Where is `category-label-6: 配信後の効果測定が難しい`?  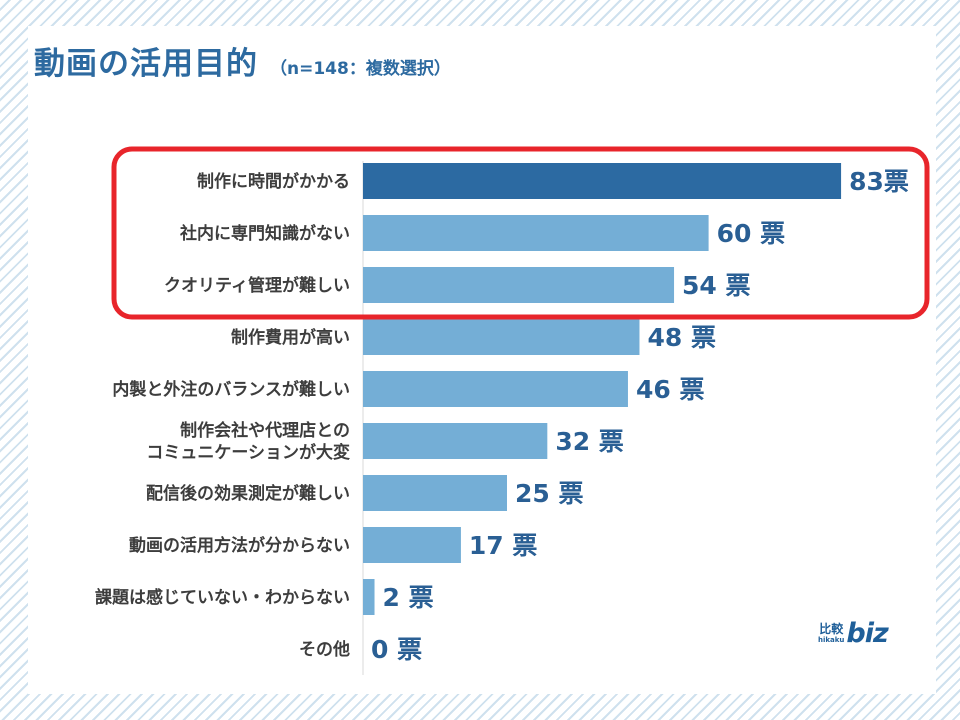
category-label-6: 配信後の効果測定が難しい is located at coordinates (248, 493).